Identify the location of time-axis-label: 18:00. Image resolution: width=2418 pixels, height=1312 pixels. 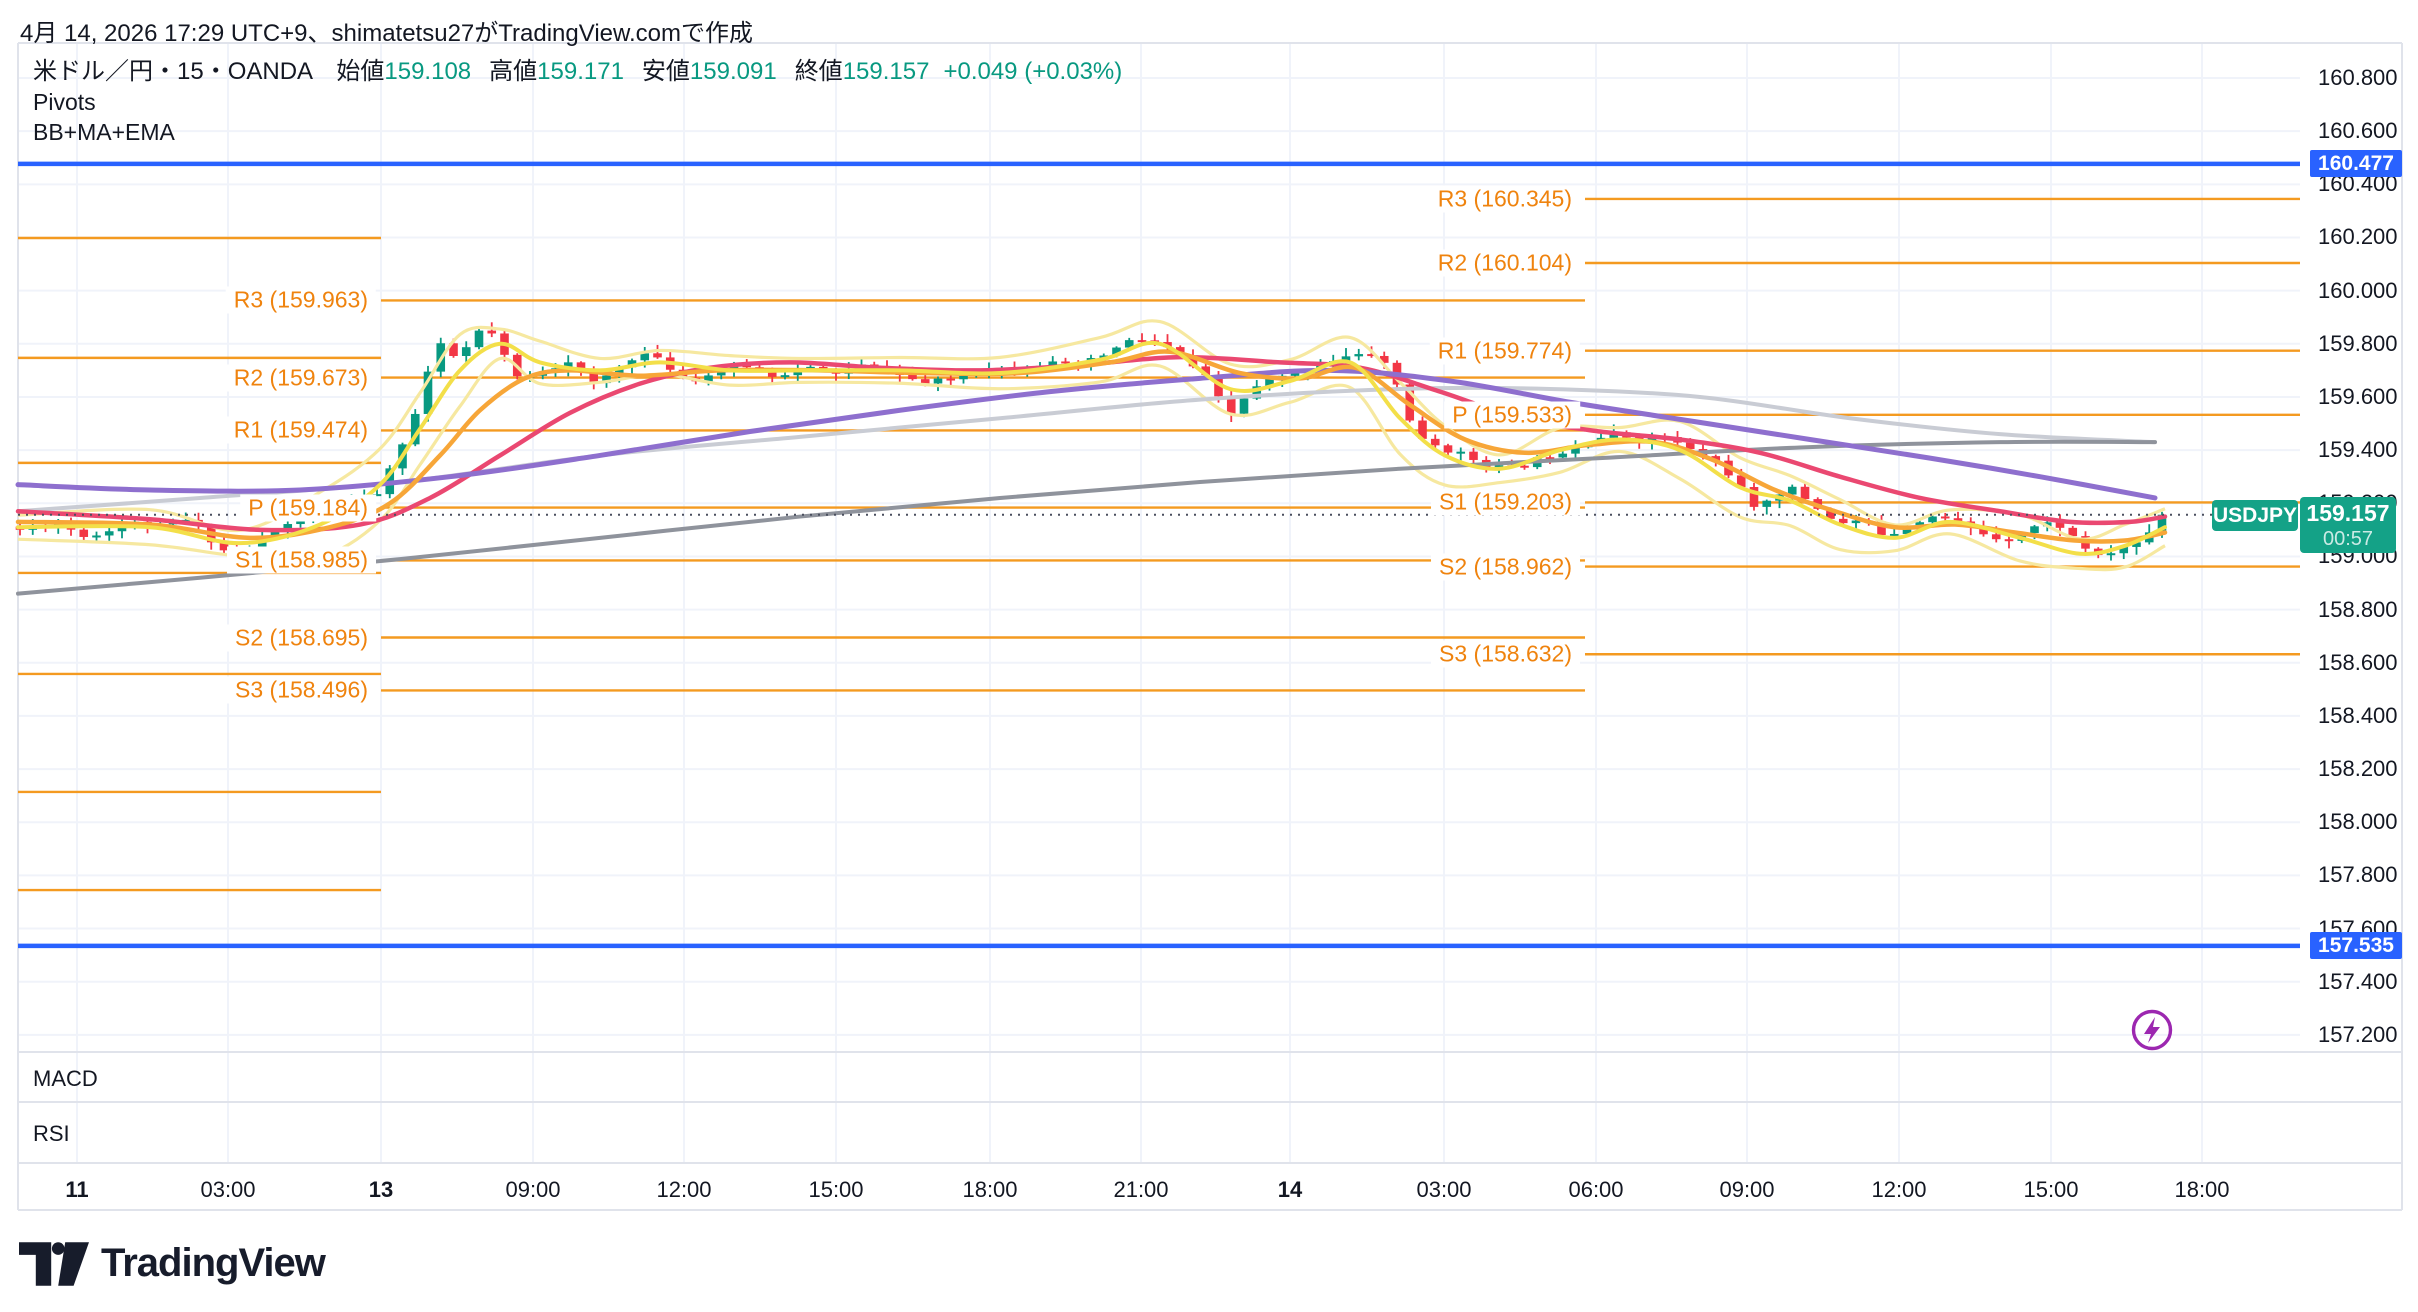
(2202, 1189).